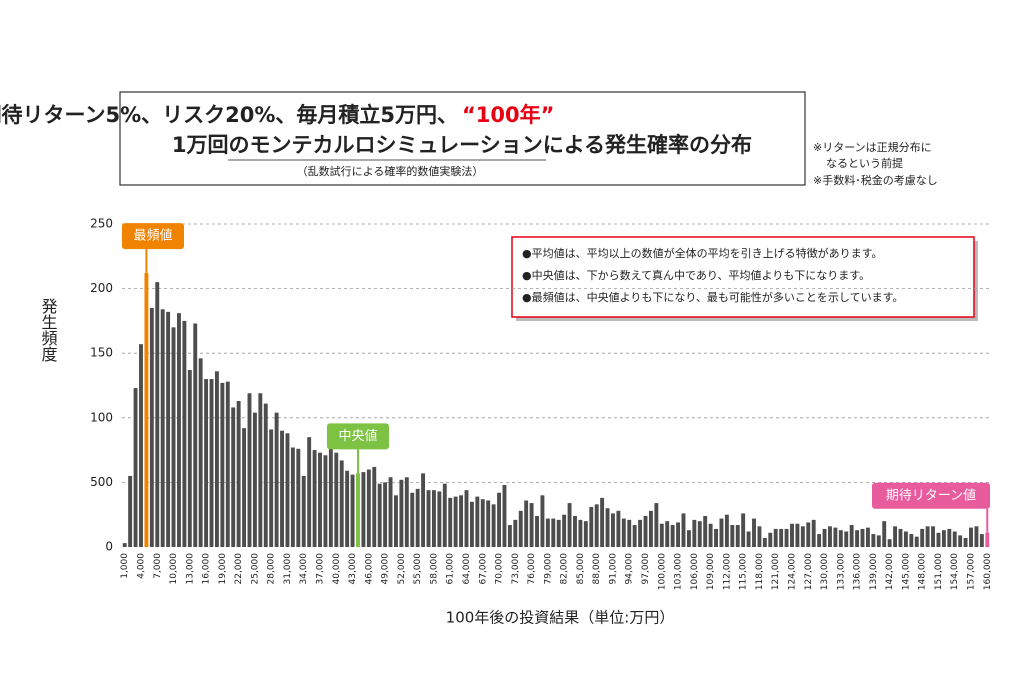 The image size is (1024, 689). I want to click on explanation: ●最頻値は、中央値よりも下になり、最も可能性が多いことを示しています。, so click(713, 297).